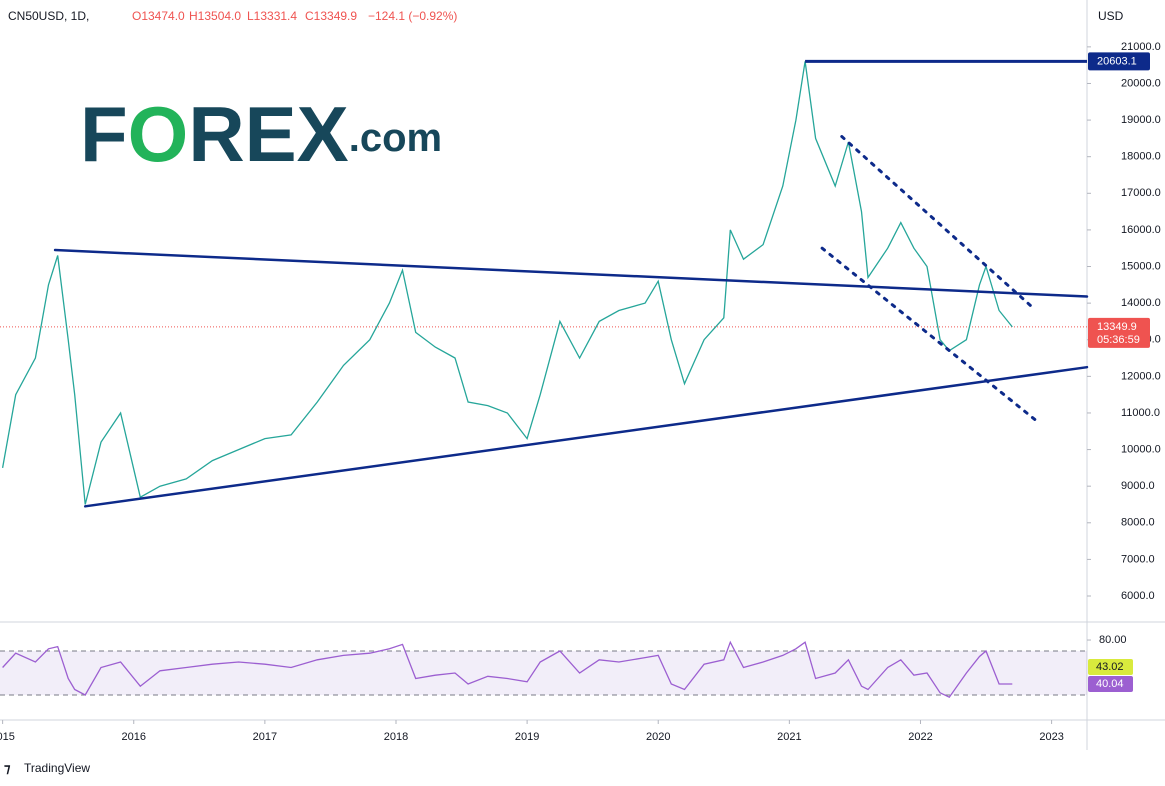 This screenshot has width=1165, height=786. Describe the element at coordinates (1138, 486) in the screenshot. I see `y-tick-label: 9000.0` at that location.